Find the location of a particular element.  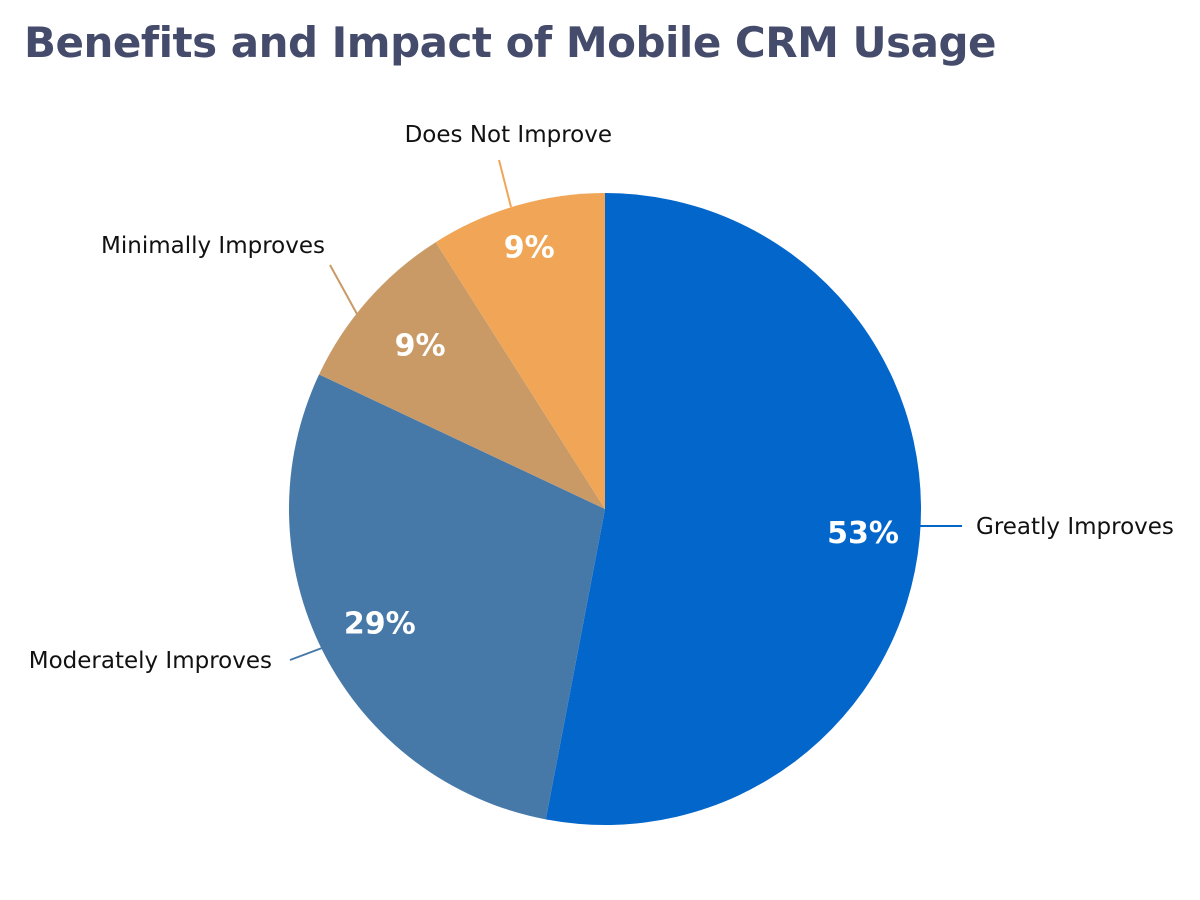

leader-line-minimally-improves is located at coordinates (343, 289).